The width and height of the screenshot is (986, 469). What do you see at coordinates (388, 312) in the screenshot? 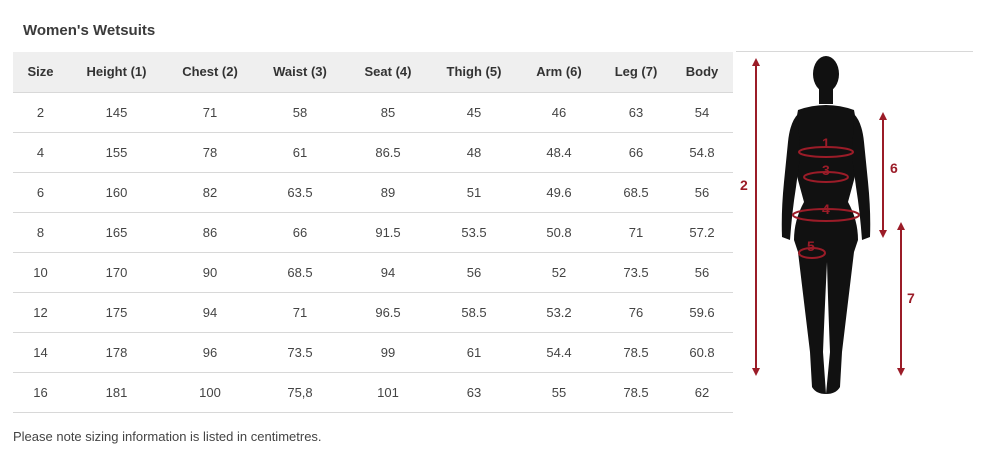
I see `table-cell: 96.5` at bounding box center [388, 312].